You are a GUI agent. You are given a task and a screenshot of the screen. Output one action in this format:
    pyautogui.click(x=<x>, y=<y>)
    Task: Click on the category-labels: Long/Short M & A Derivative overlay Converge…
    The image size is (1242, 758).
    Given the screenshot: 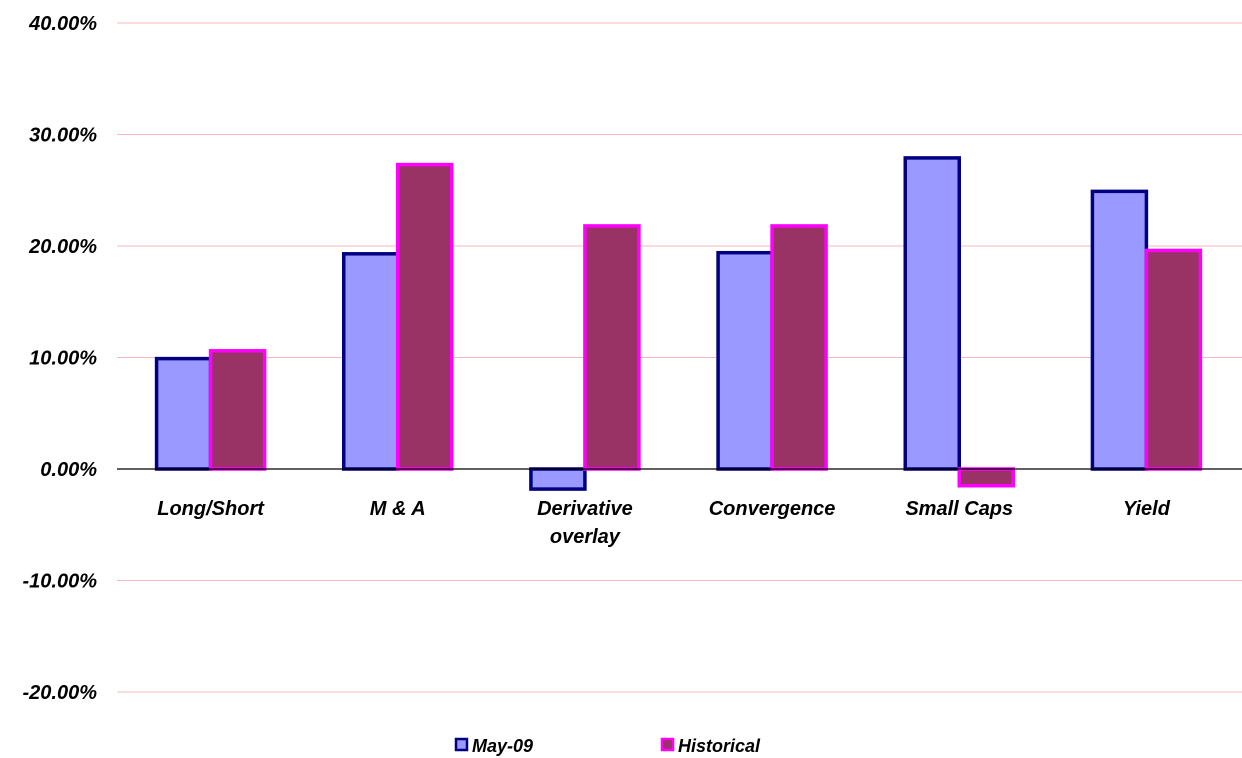 What is the action you would take?
    pyautogui.click(x=663, y=523)
    